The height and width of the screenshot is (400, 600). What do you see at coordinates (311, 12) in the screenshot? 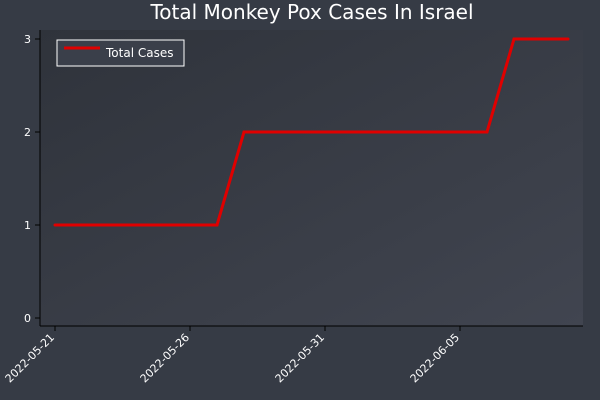
I see `chart-title: Total Monkey Pox Cases In Israel` at bounding box center [311, 12].